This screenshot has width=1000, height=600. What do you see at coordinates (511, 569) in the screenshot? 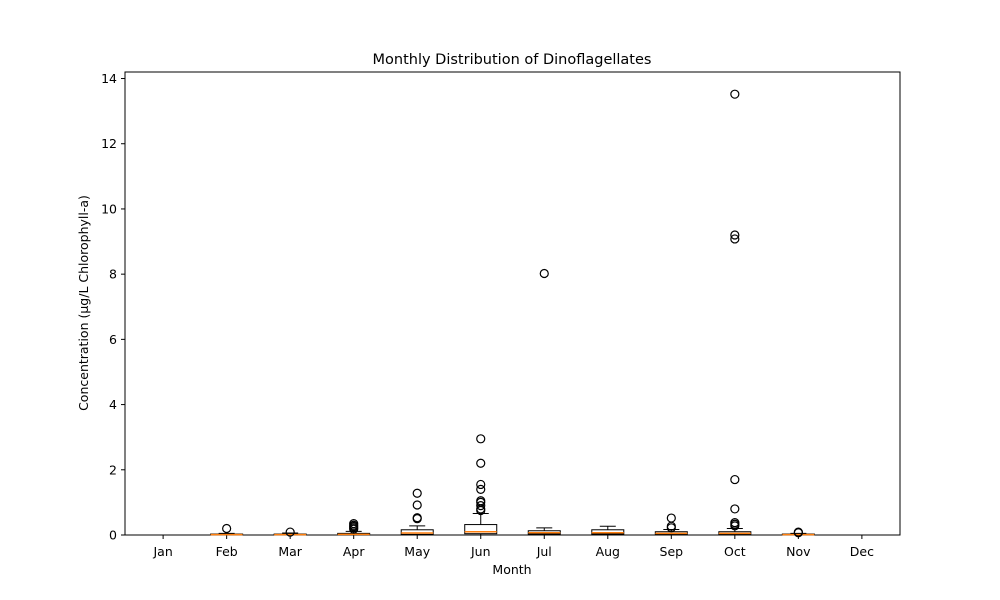
I see `x-axis-label: Month` at bounding box center [511, 569].